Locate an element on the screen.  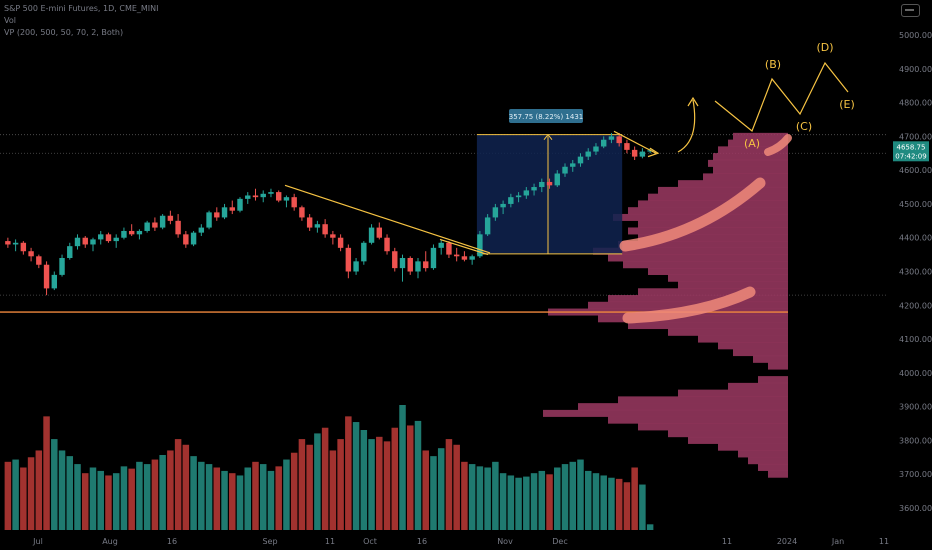
price-tick-label: 3900.00 is located at coordinates (915, 407).